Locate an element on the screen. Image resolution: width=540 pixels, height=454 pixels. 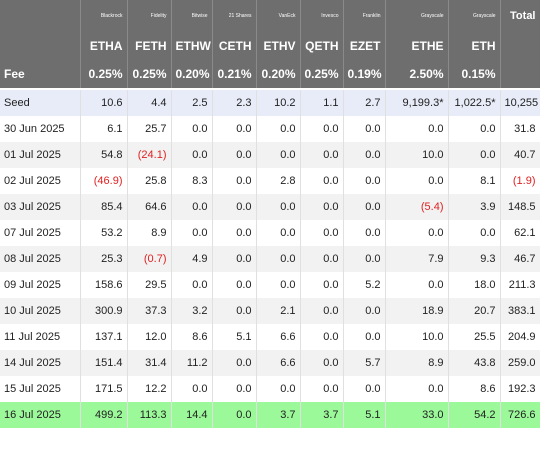
flow-cell: 12.0 is located at coordinates (149, 337).